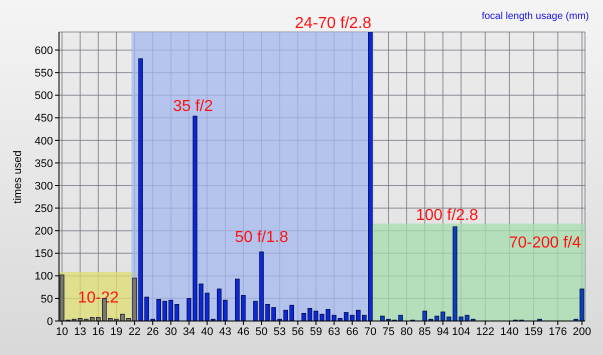 This screenshot has height=355, width=603. I want to click on y-tick-label: 100, so click(43, 276).